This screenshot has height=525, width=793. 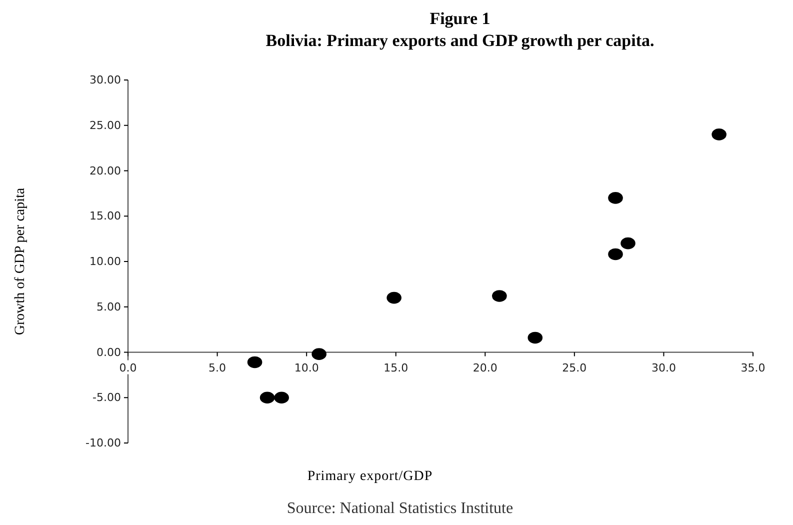 What do you see at coordinates (370, 476) in the screenshot?
I see `x-axis-title: Primary export/GDP` at bounding box center [370, 476].